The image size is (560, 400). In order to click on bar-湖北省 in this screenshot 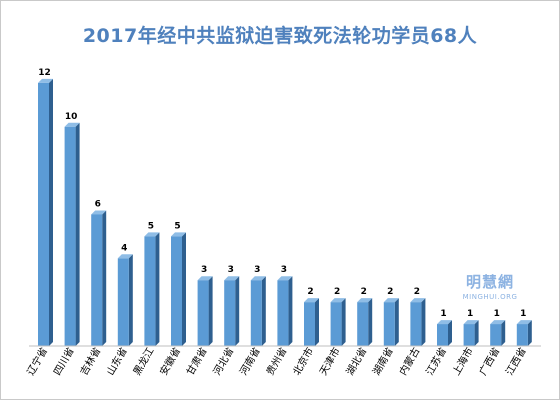, I will do `click(365, 322)`.